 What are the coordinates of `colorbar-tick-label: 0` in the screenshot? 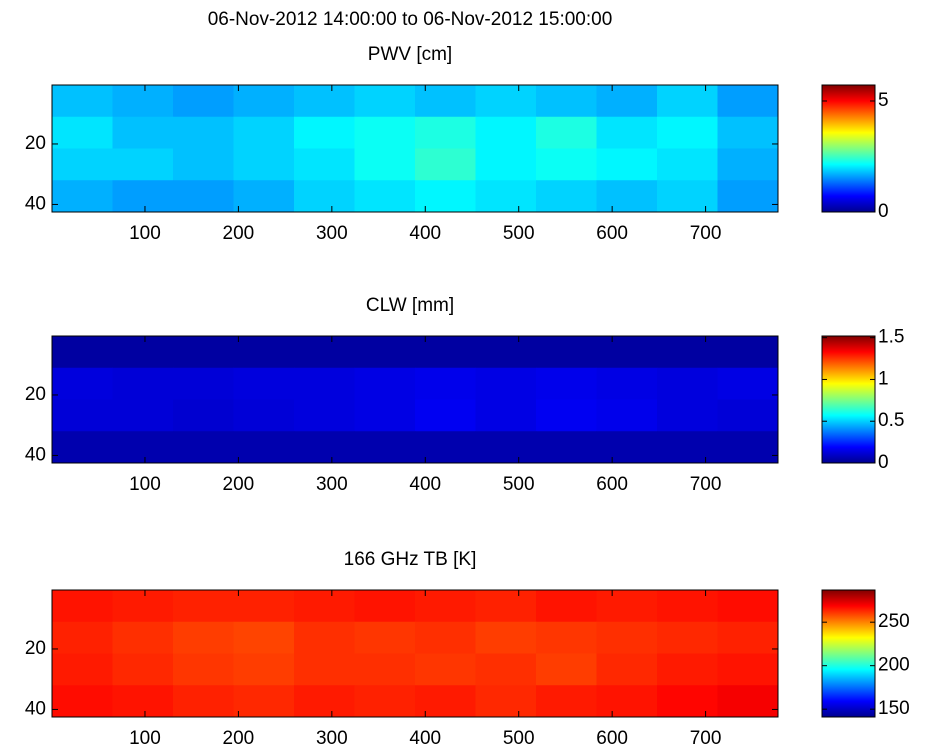 It's located at (883, 462).